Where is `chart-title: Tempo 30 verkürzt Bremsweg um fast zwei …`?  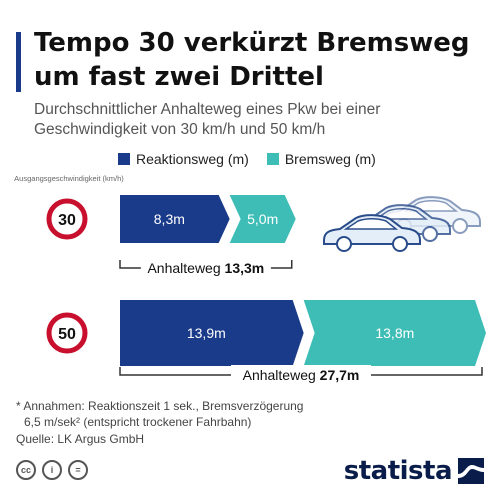
chart-title: Tempo 30 verkürzt Bremsweg um fast zwei … is located at coordinates (252, 60).